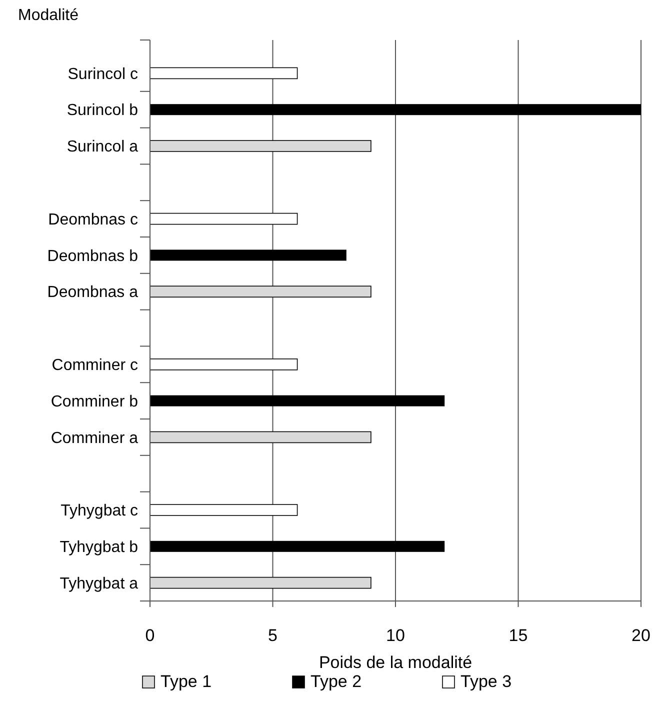  I want to click on y-tick-label: Surincol b, so click(102, 111).